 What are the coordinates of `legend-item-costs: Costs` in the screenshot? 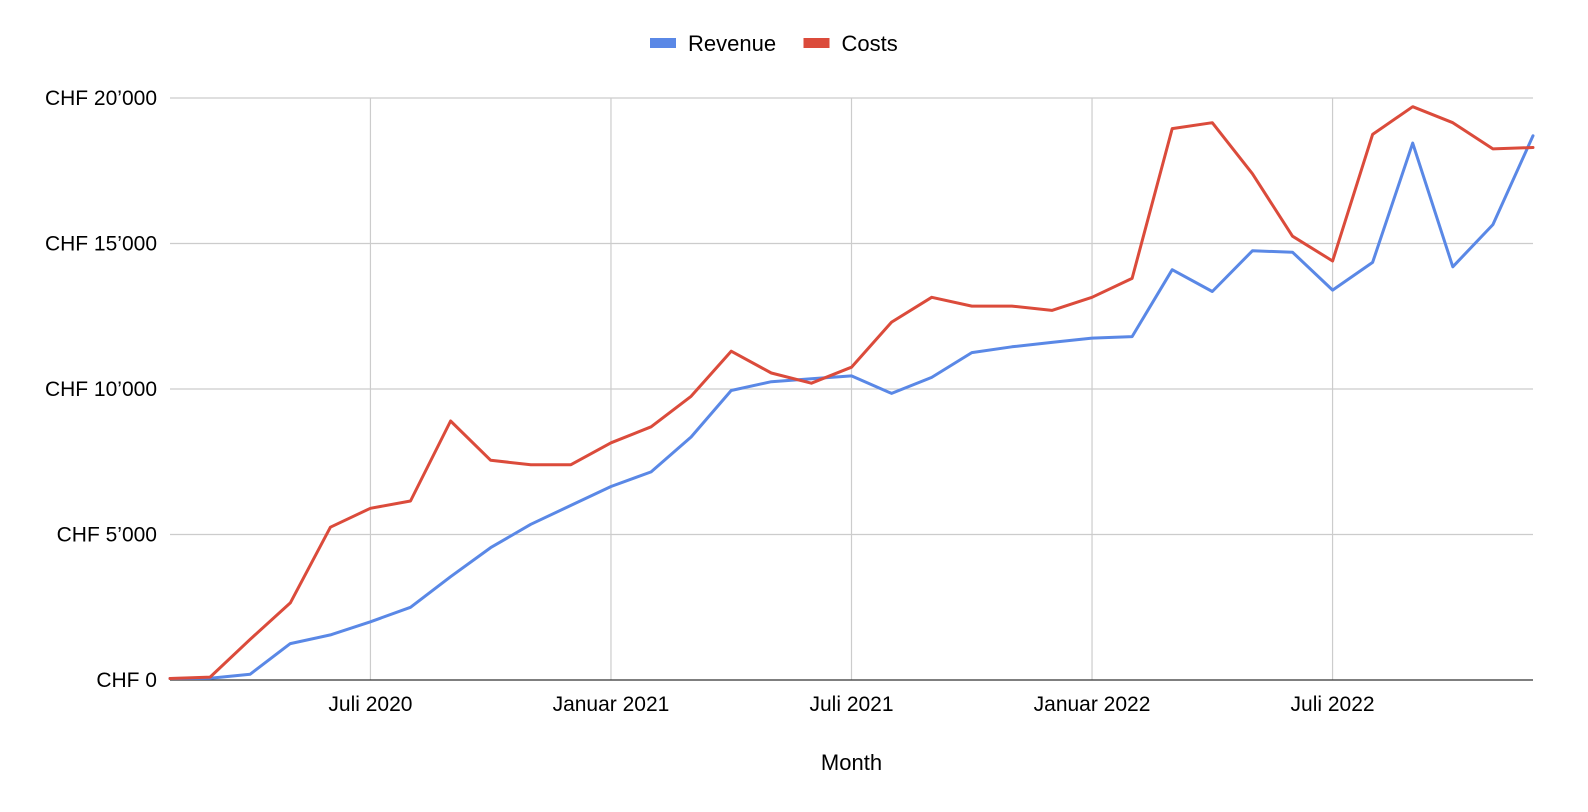 It's located at (850, 43).